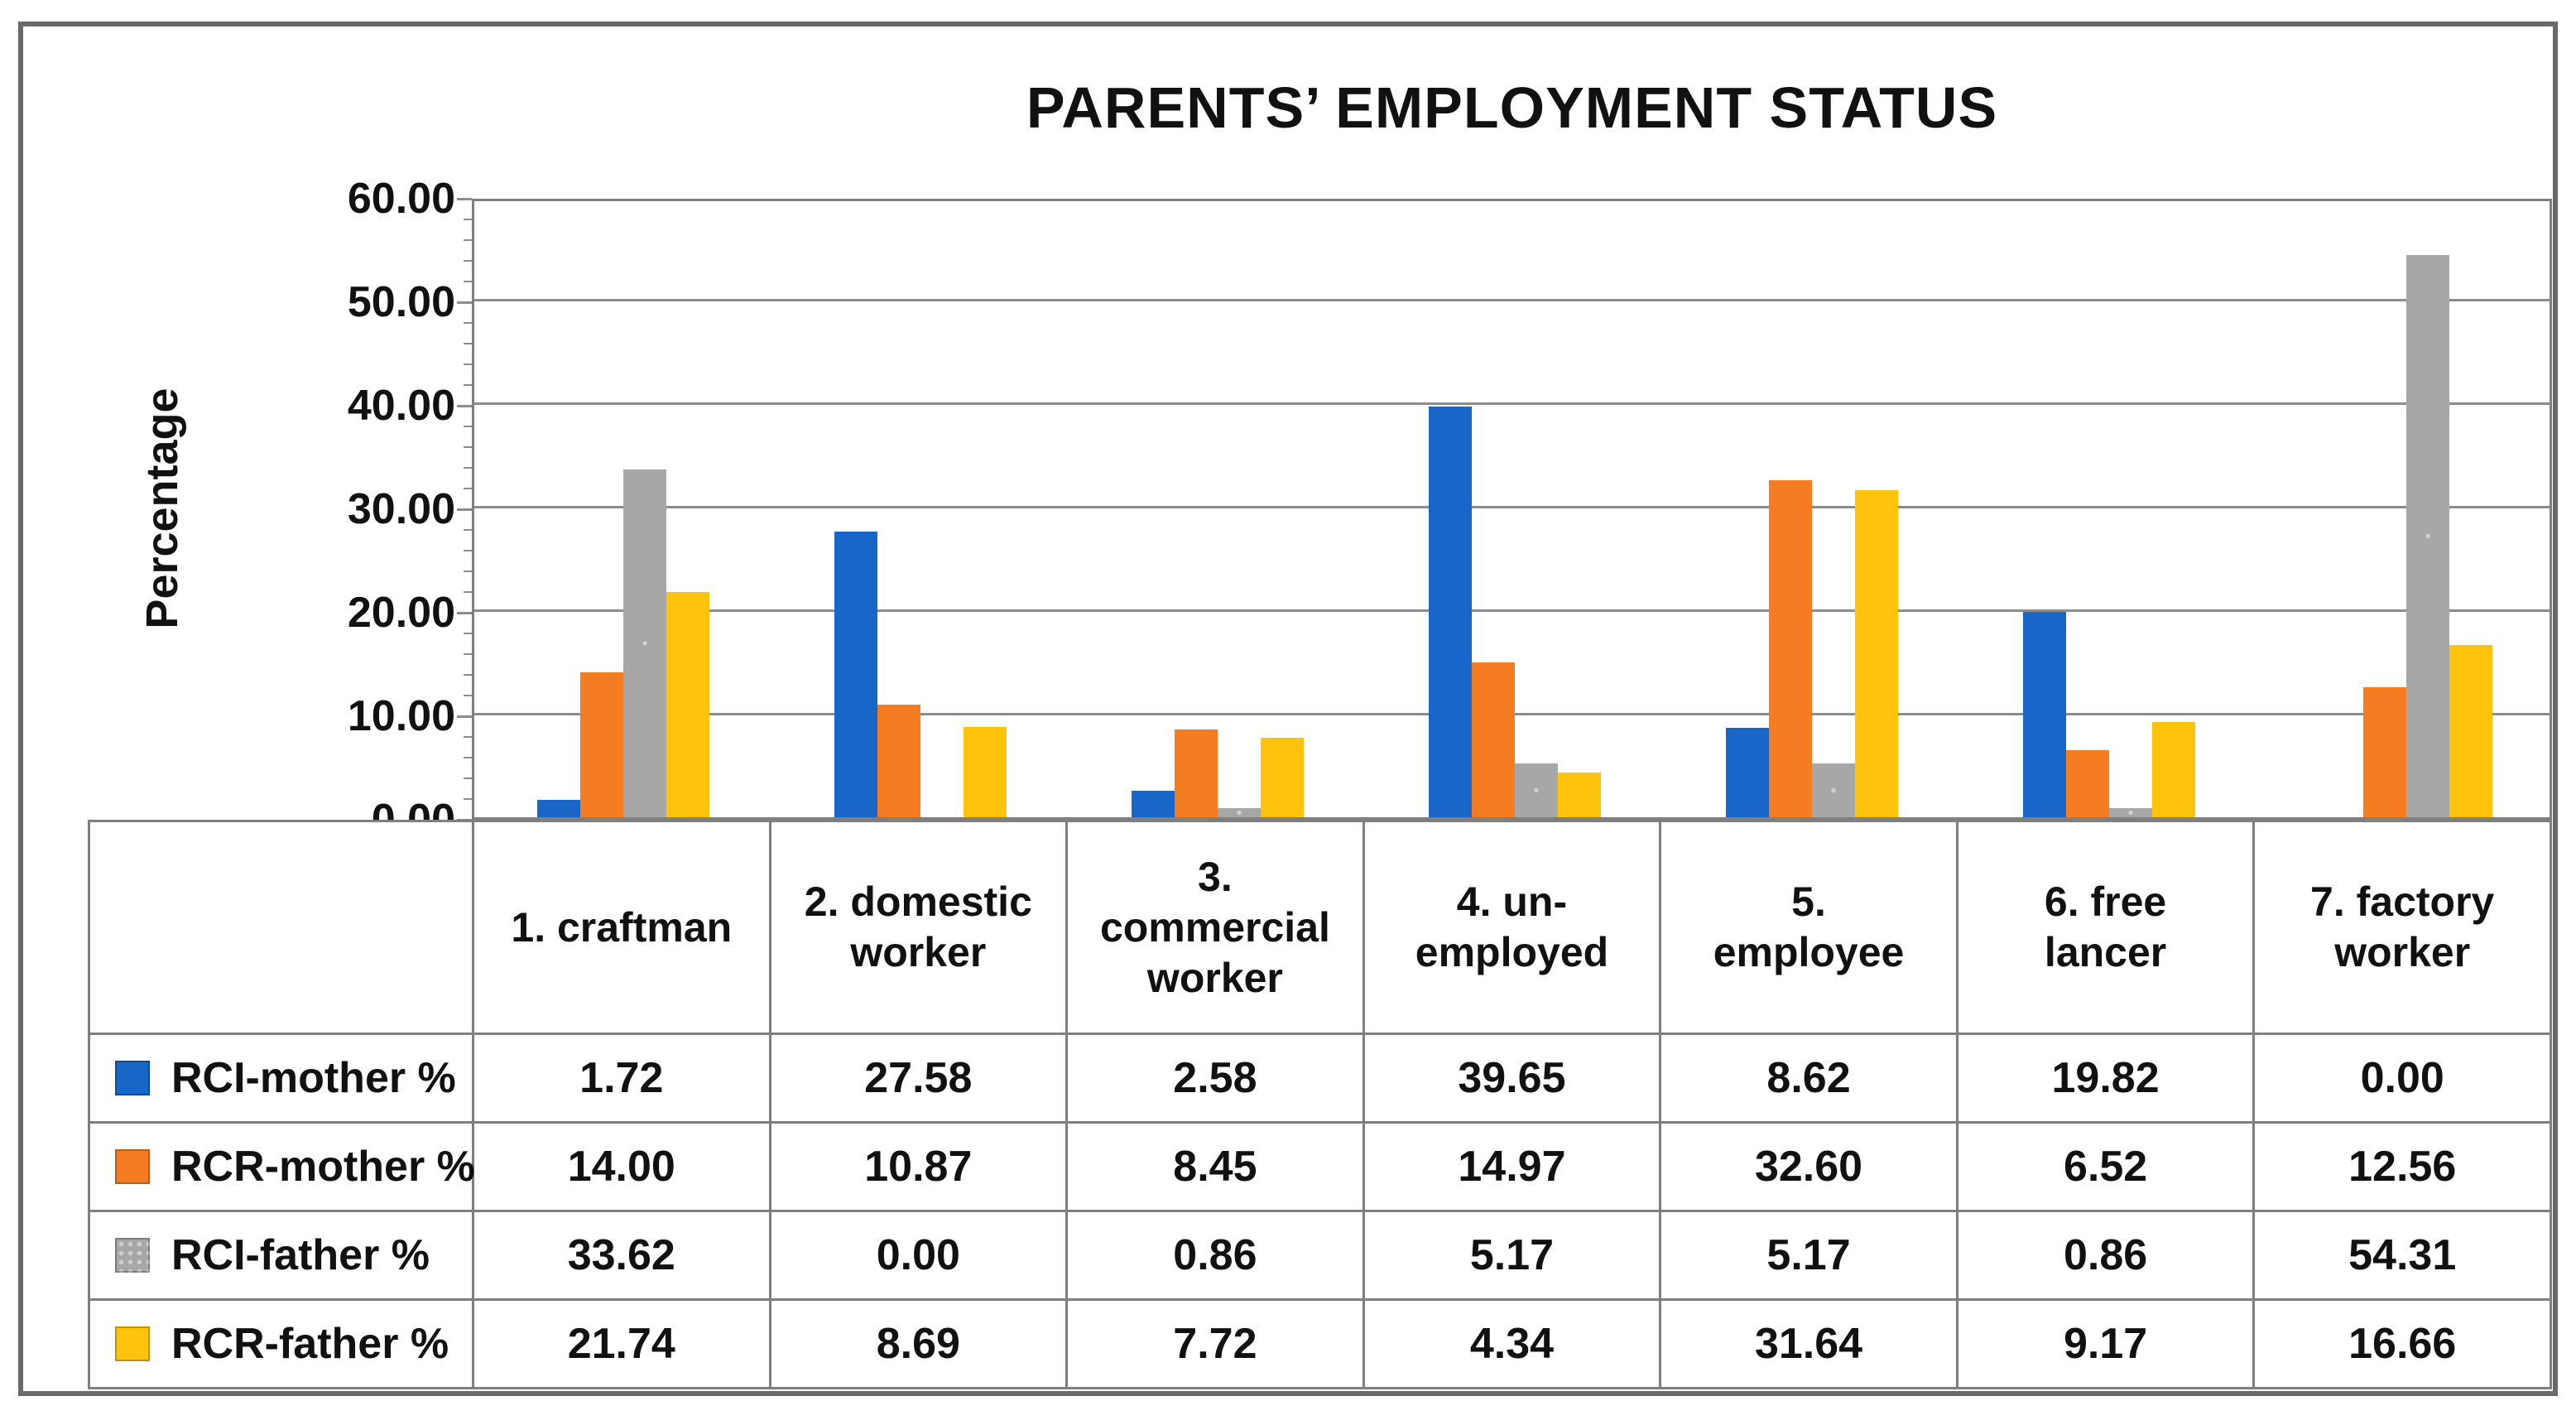  I want to click on bar-rcr-mother-cat1, so click(601, 744).